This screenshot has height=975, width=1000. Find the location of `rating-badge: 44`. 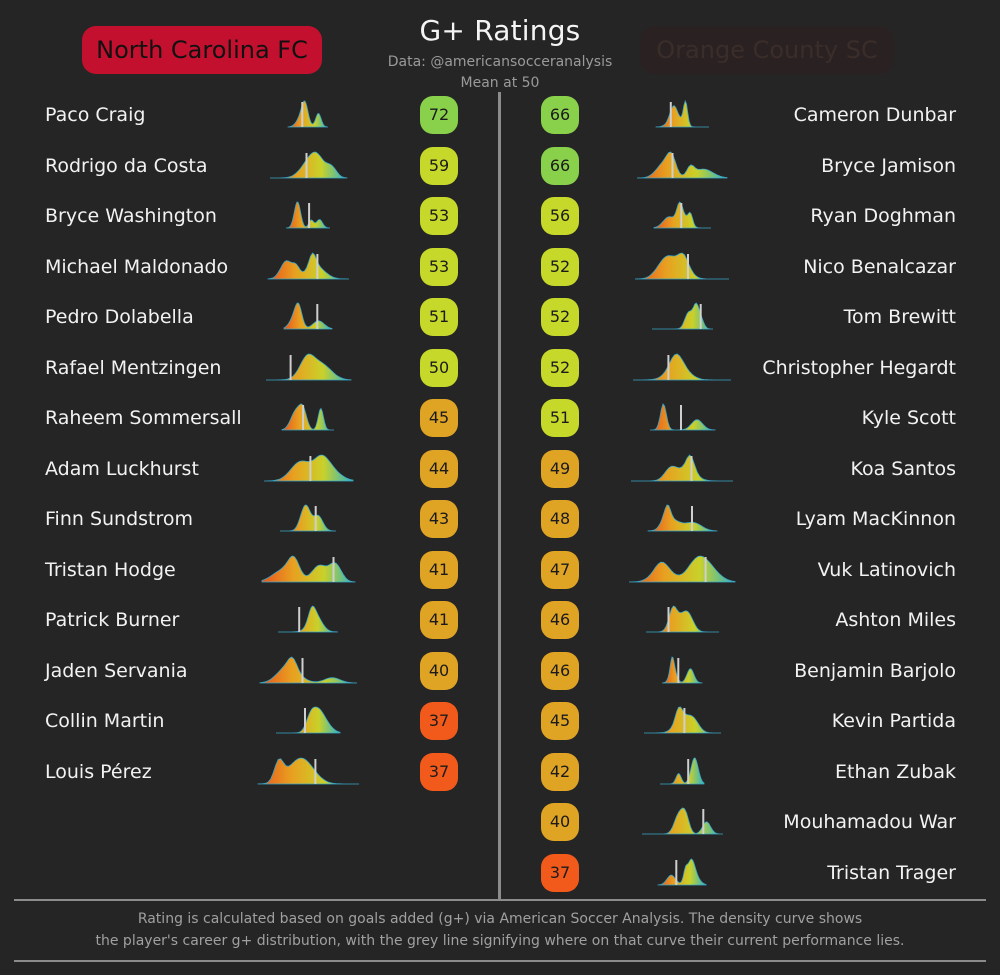

rating-badge: 44 is located at coordinates (439, 468).